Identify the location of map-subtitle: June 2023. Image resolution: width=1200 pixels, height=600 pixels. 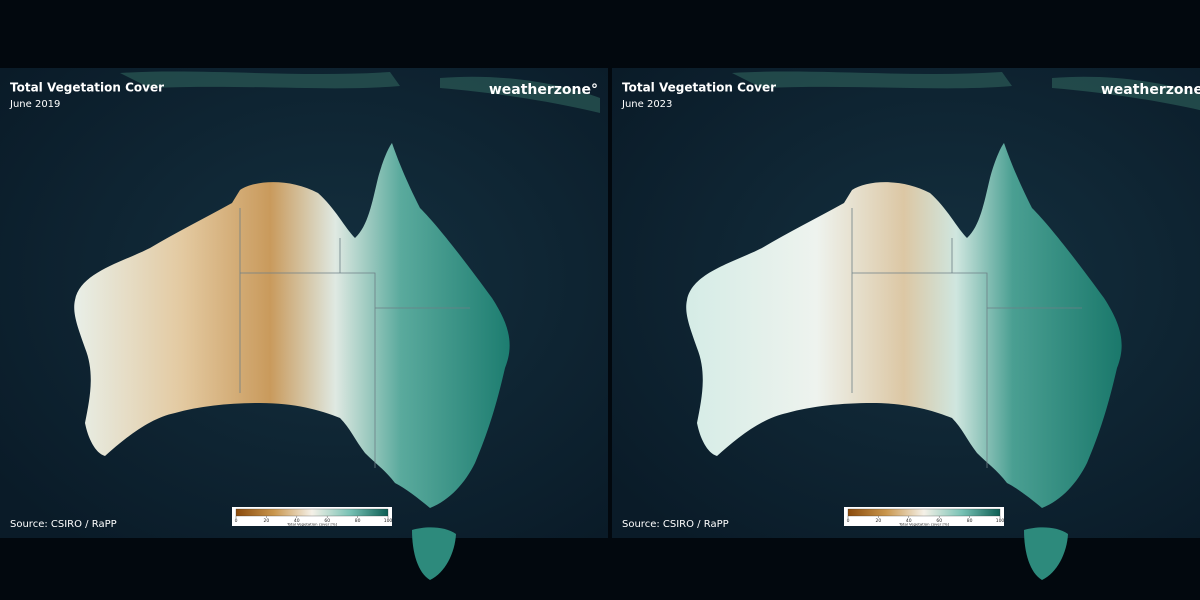
(646, 104).